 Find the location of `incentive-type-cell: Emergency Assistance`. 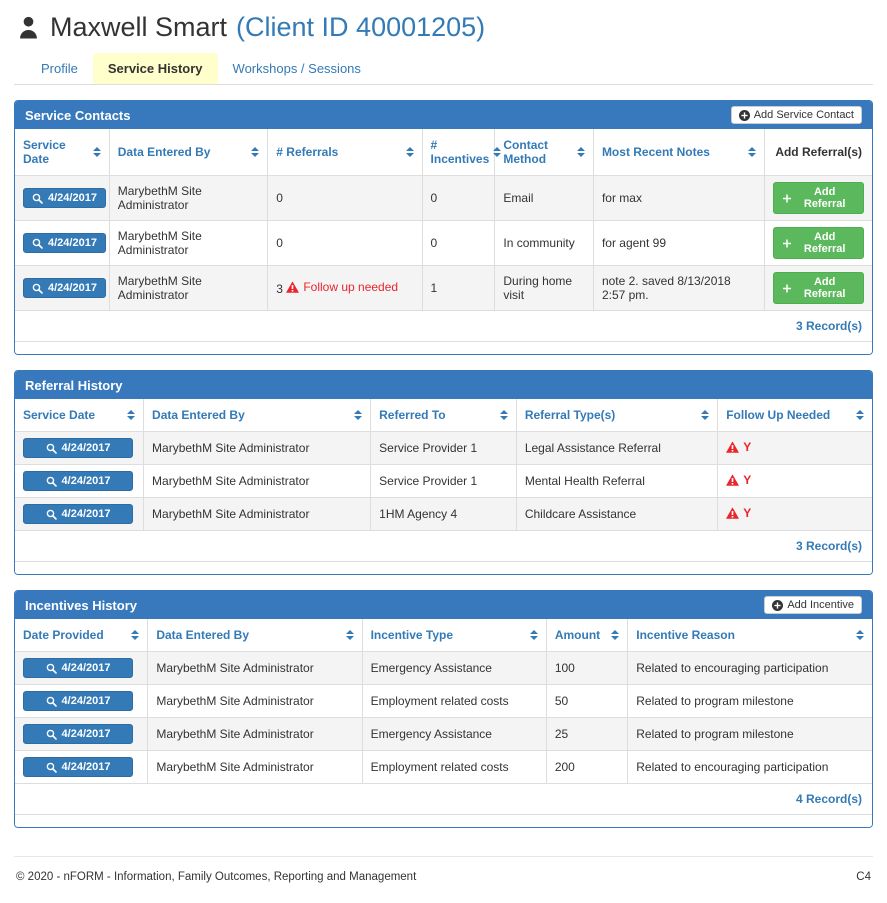

incentive-type-cell: Emergency Assistance is located at coordinates (454, 668).